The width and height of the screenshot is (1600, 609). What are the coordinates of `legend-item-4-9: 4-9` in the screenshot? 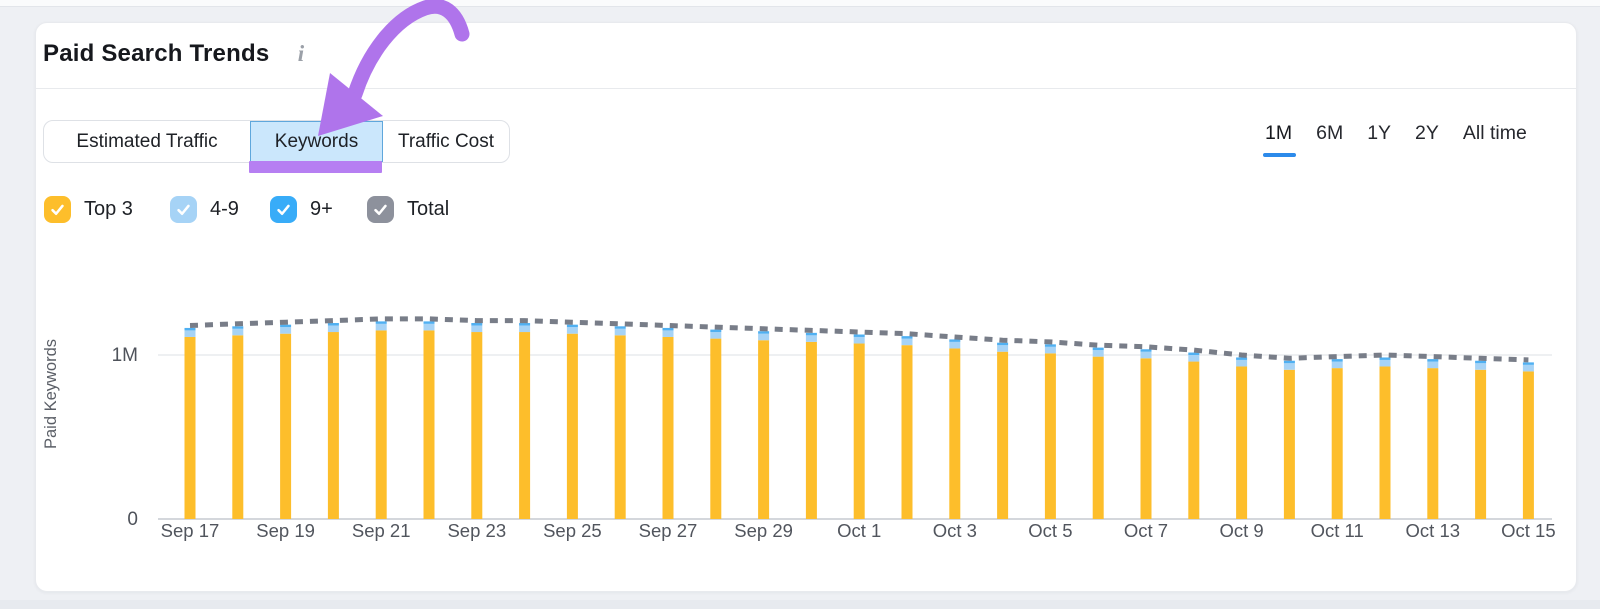 It's located at (204, 209).